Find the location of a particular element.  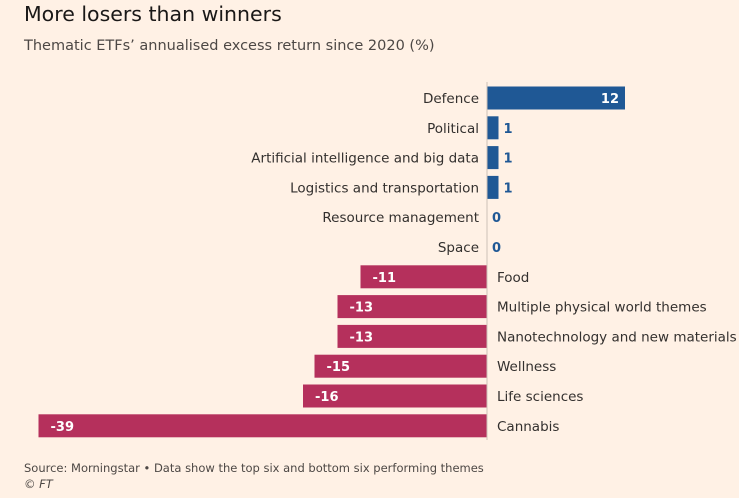

category-label-1: Political is located at coordinates (453, 129).